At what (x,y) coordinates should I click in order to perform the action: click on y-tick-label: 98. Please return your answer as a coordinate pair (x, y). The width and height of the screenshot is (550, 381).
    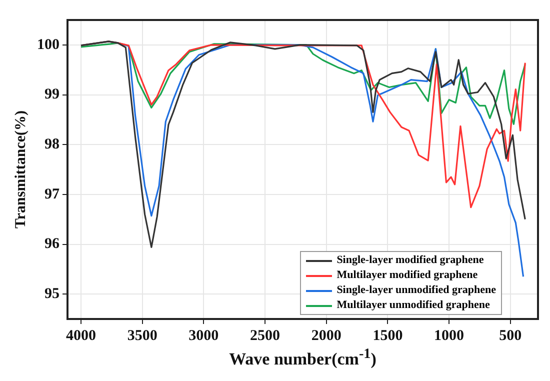
    Looking at the image, I should click on (52, 144).